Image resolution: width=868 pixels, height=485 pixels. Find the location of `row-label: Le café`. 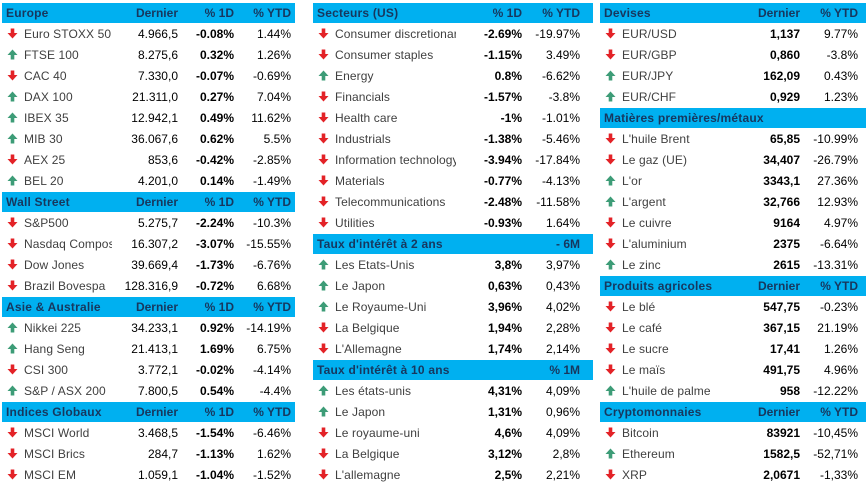

row-label: Le café is located at coordinates (642, 327).